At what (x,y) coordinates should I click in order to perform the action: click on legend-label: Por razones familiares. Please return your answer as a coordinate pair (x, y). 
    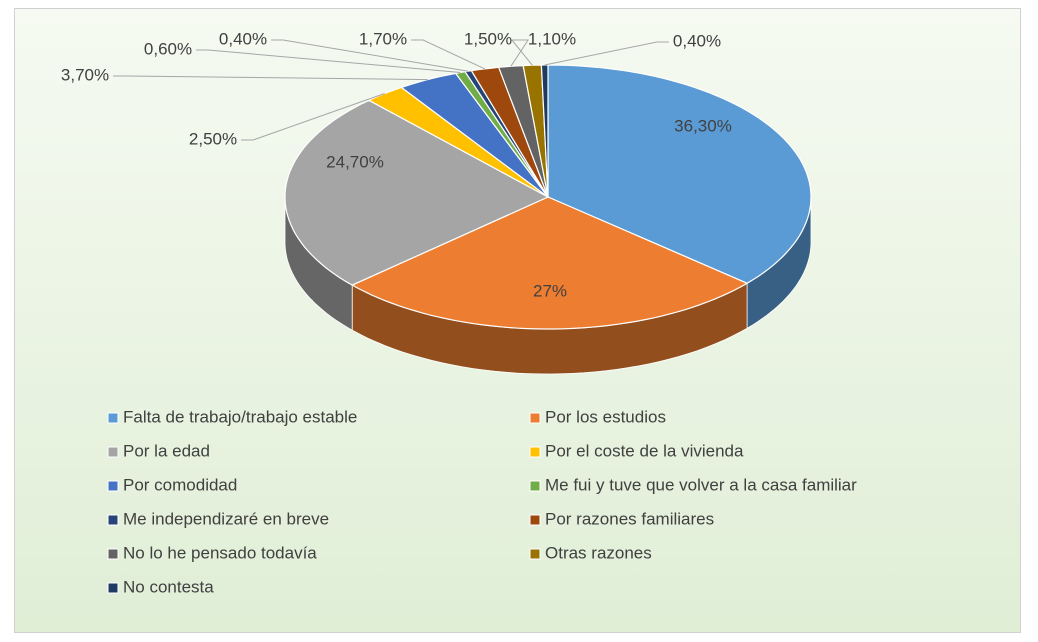
    Looking at the image, I should click on (629, 518).